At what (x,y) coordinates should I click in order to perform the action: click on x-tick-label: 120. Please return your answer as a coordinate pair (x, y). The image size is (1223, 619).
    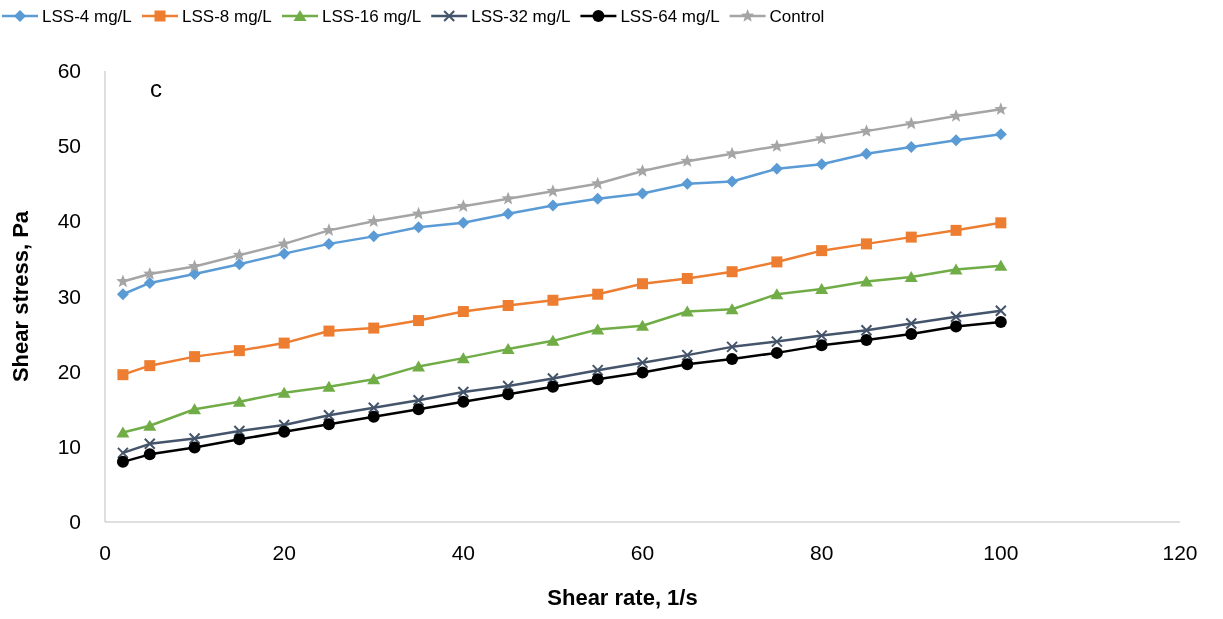
    Looking at the image, I should click on (1180, 552).